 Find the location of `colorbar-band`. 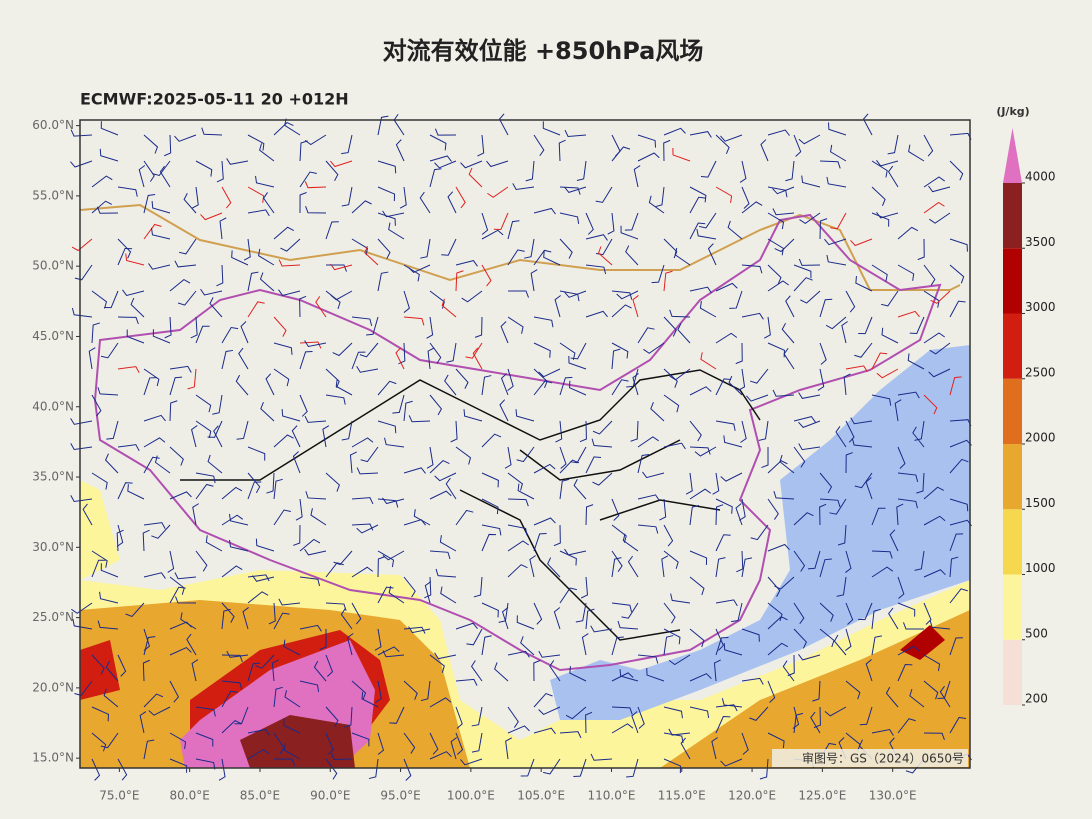

colorbar-band is located at coordinates (1012, 477).